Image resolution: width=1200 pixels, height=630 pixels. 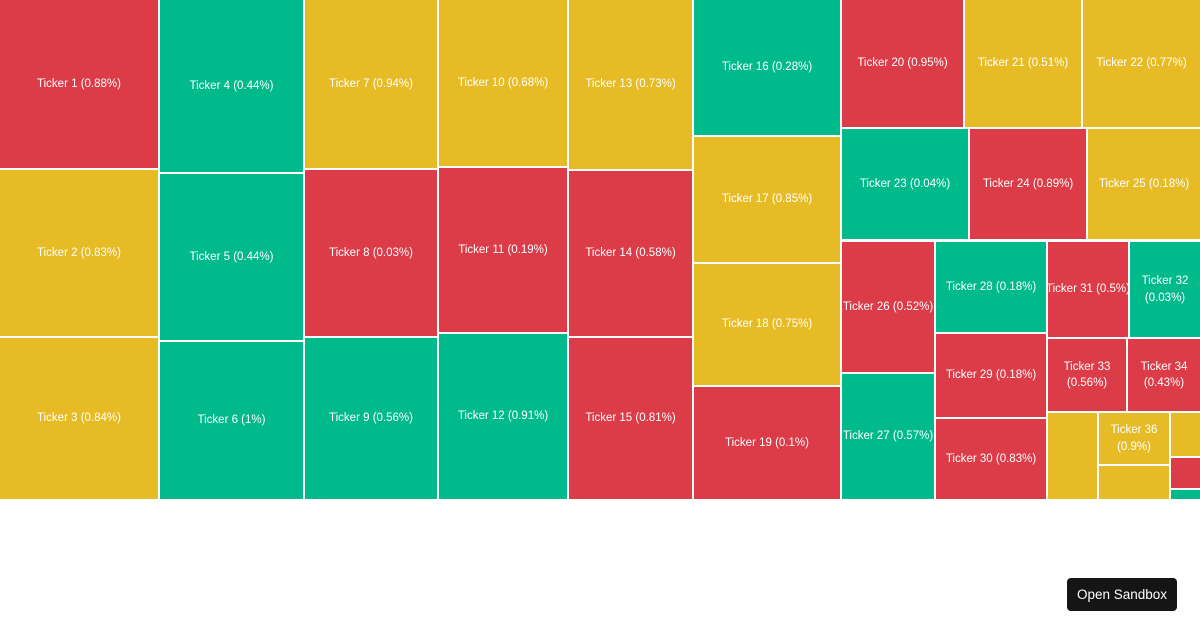 I want to click on treemap-cell: Ticker 30 (0.83%), so click(x=991, y=459).